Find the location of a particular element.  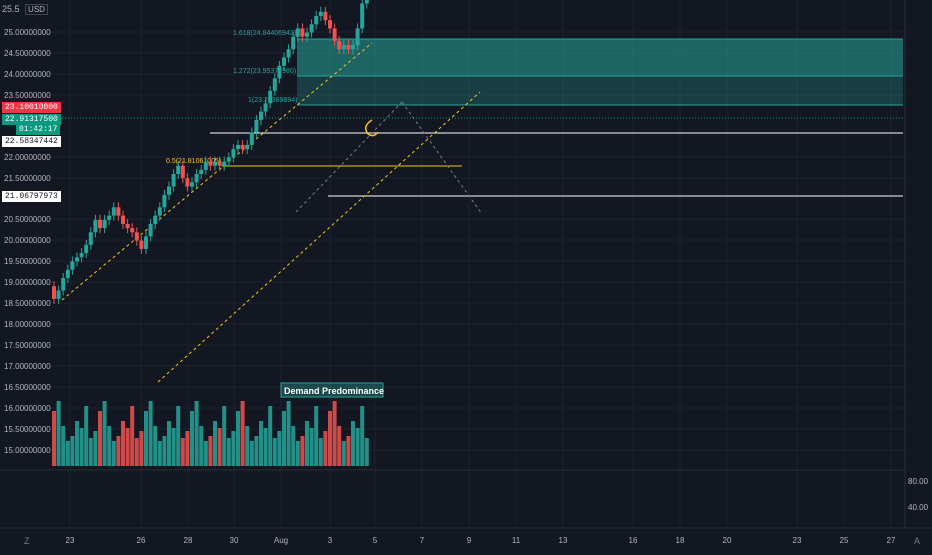

price-tick-label: 15.50000000 is located at coordinates (27, 429).